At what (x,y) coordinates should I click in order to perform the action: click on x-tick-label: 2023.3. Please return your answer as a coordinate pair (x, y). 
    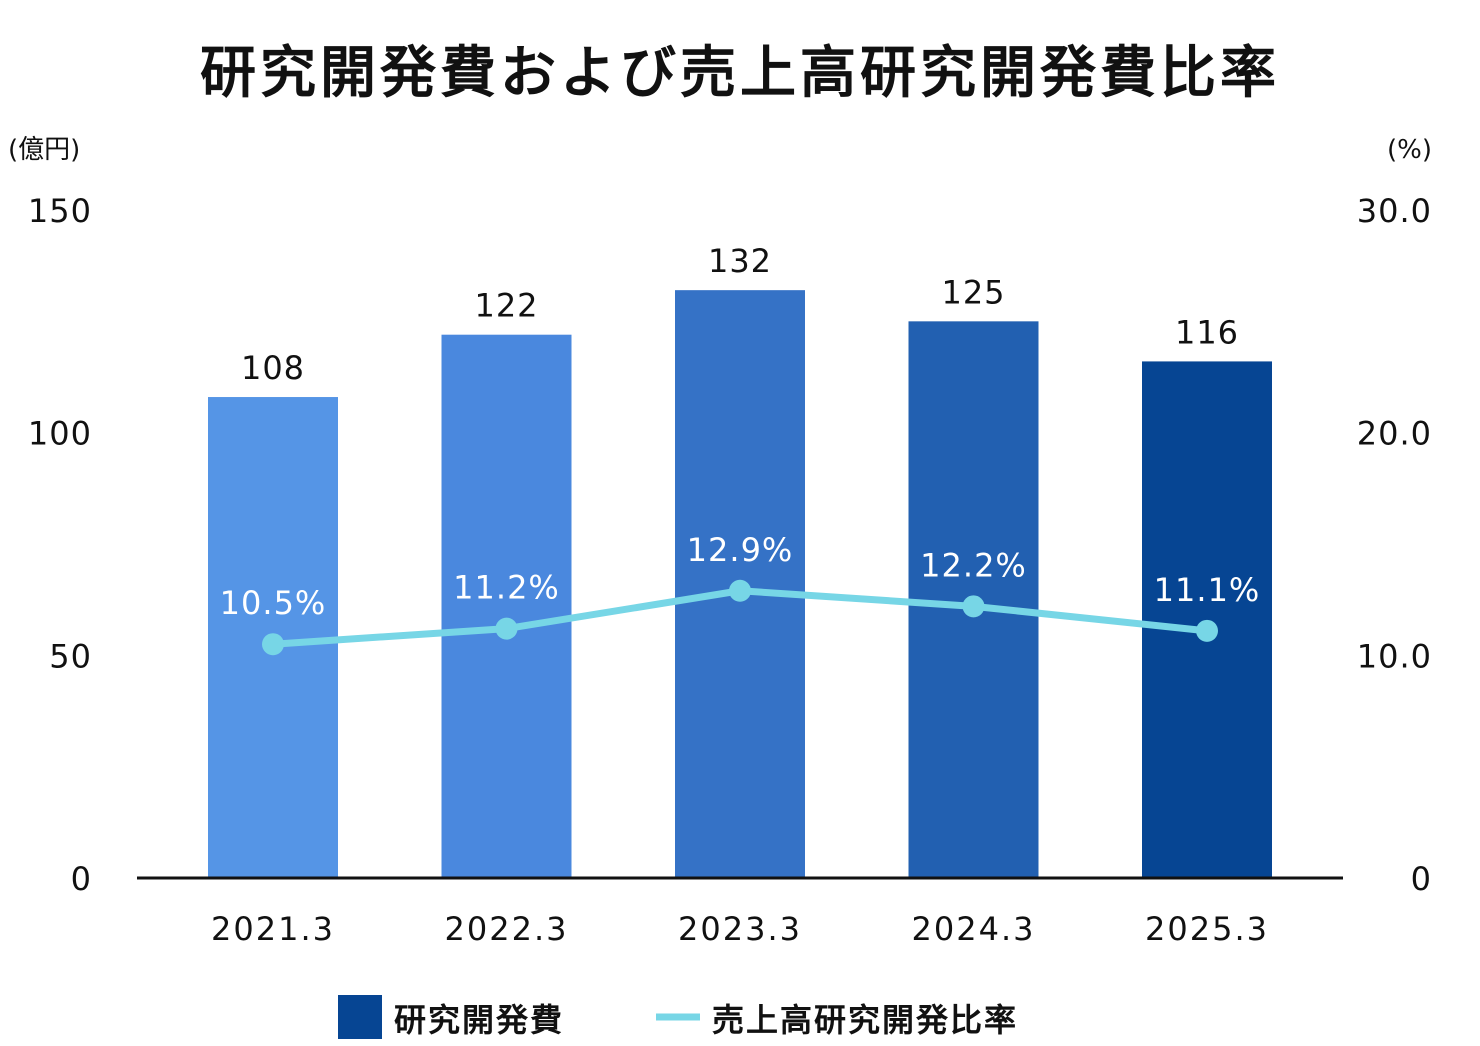
    Looking at the image, I should click on (740, 929).